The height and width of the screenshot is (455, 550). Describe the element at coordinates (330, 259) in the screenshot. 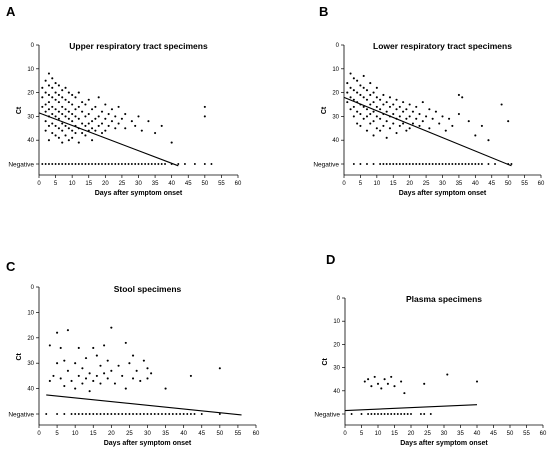

I see `panel-letter: D` at that location.